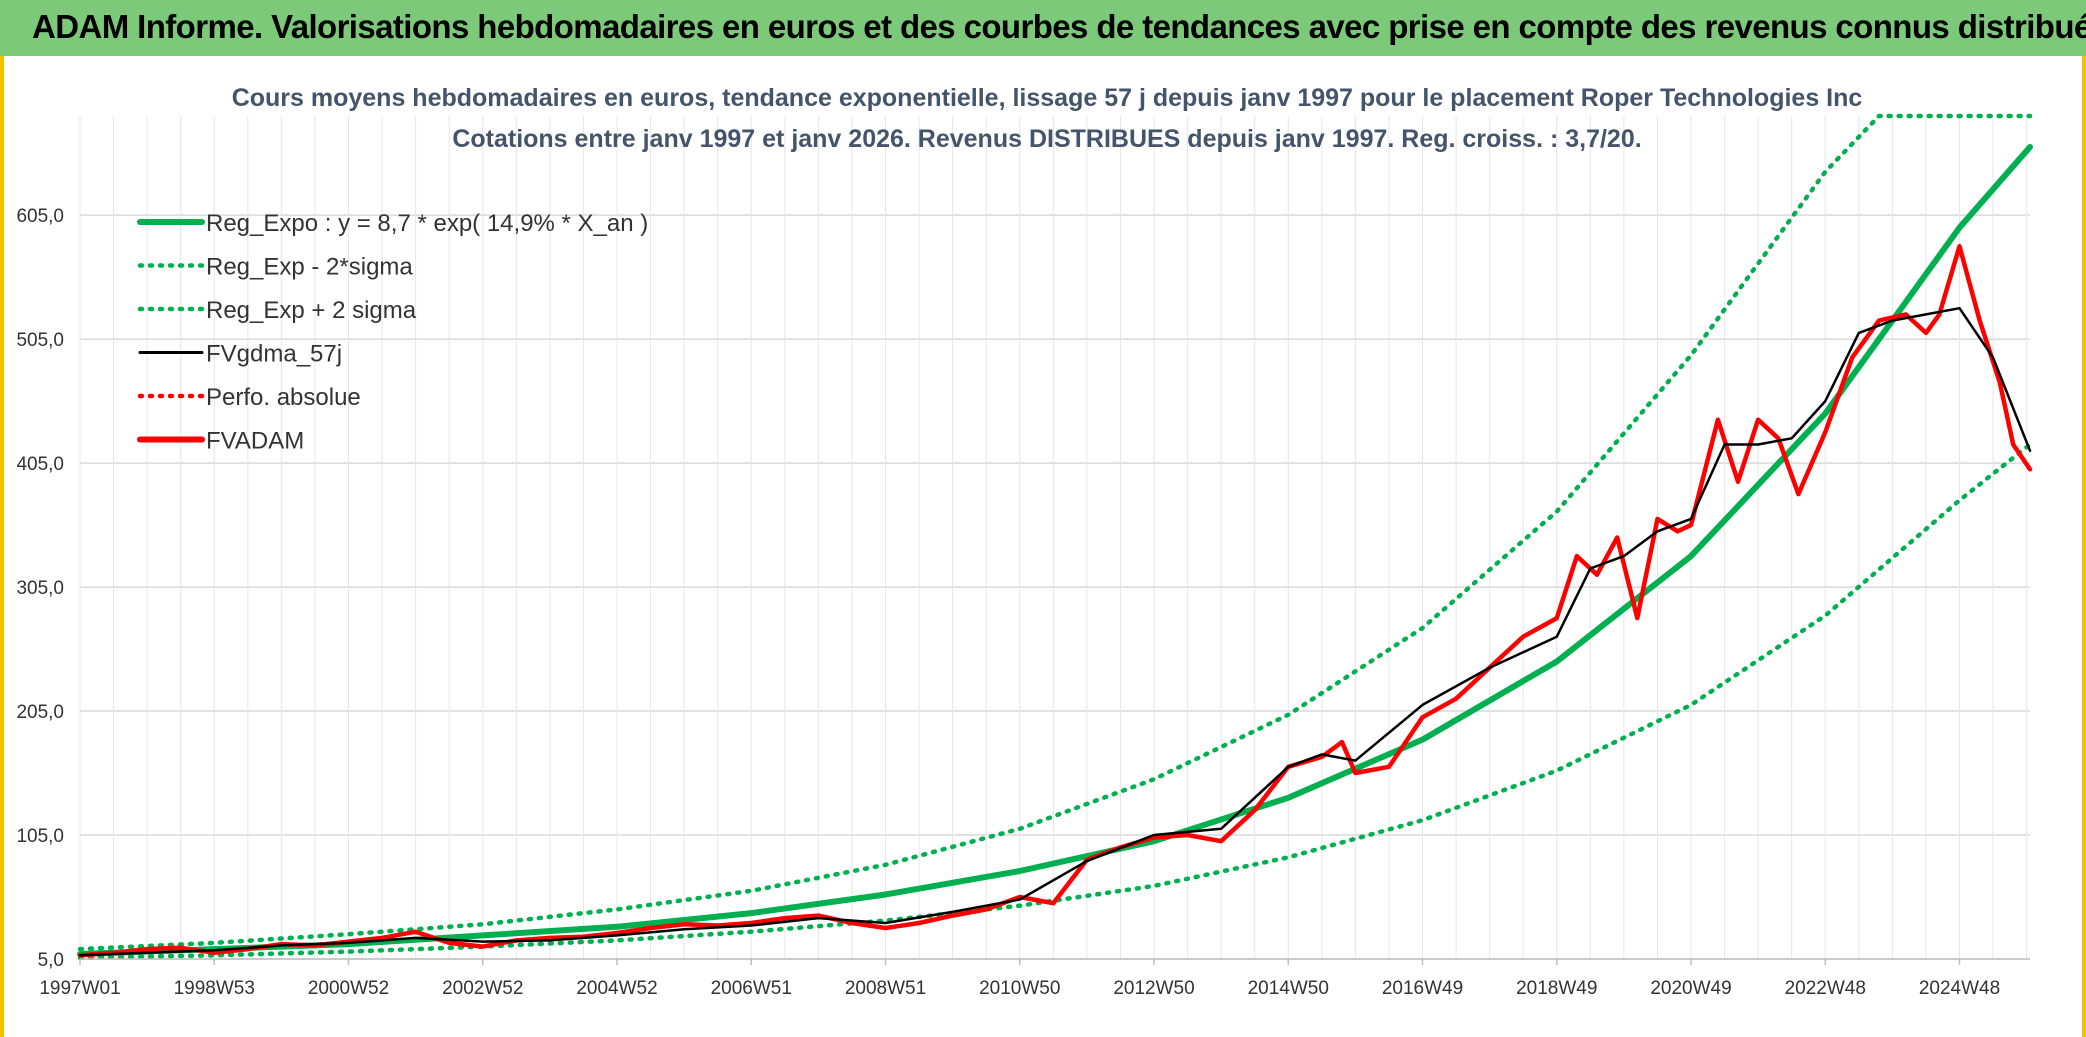 This screenshot has width=2086, height=1037. What do you see at coordinates (309, 267) in the screenshot?
I see `legend-label: Reg_Exp - 2*sigma` at bounding box center [309, 267].